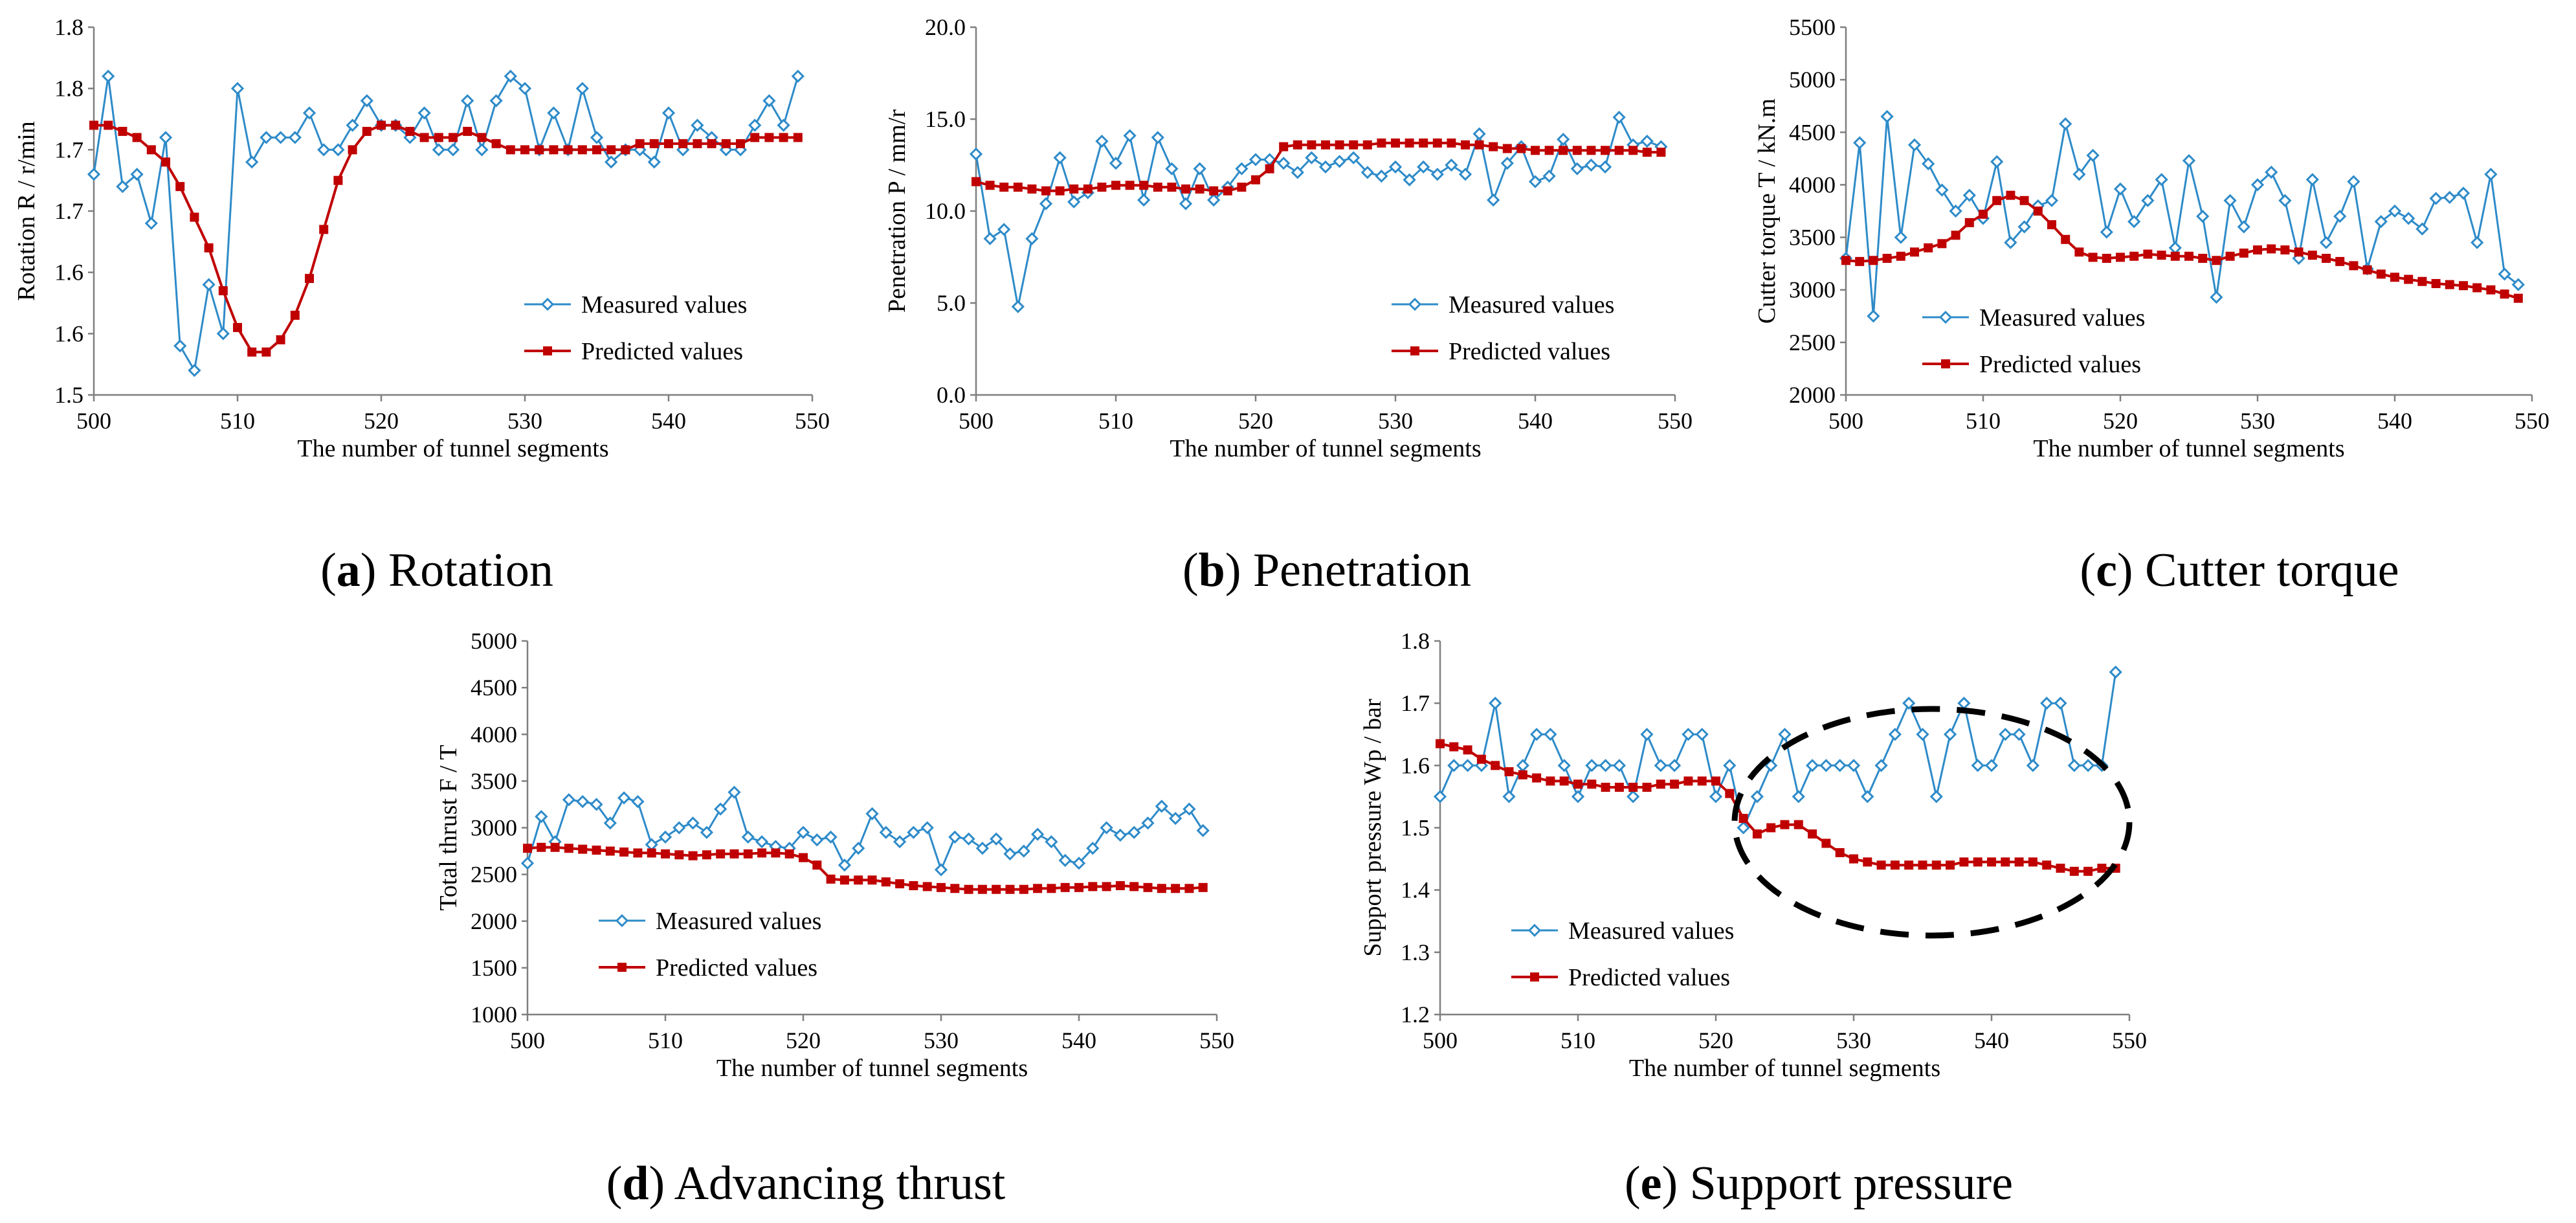 The image size is (2576, 1223). What do you see at coordinates (1675, 421) in the screenshot?
I see `x-tick-label: 550` at bounding box center [1675, 421].